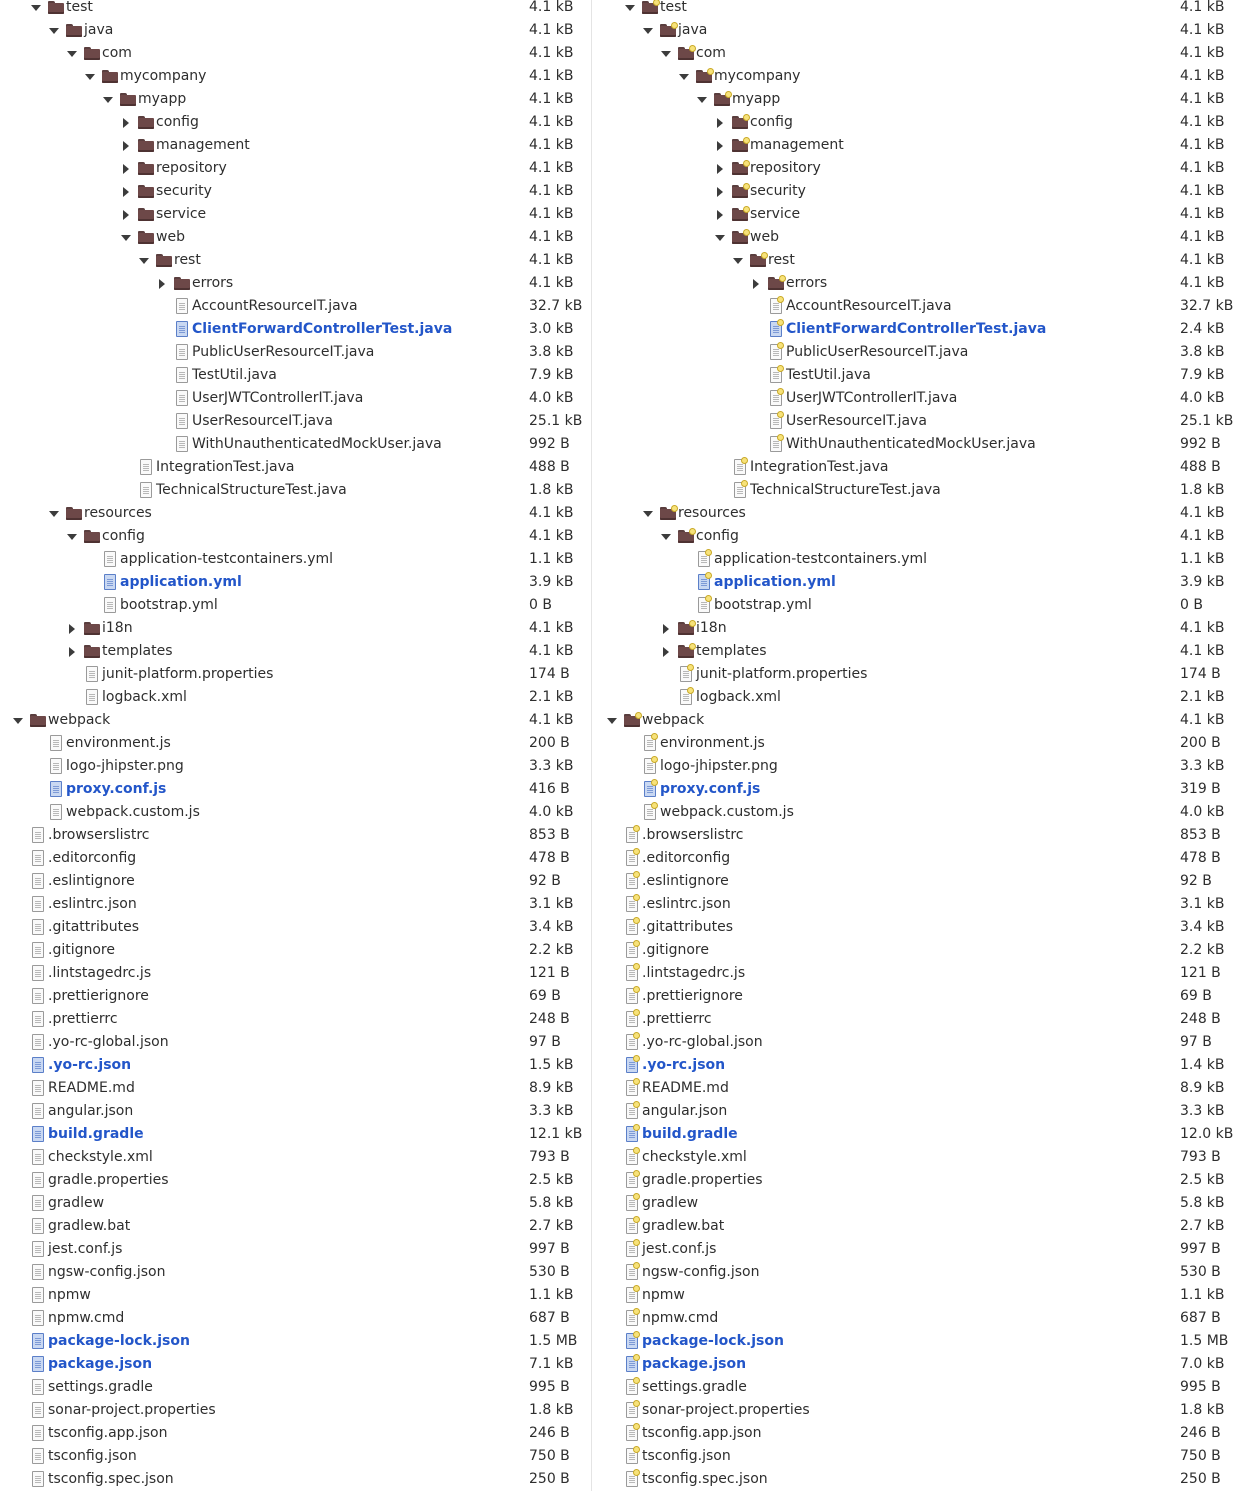 The image size is (1245, 1491). Describe the element at coordinates (295, 1019) in the screenshot. I see `file-row-prettierrc: .prettierrc 248 B` at that location.